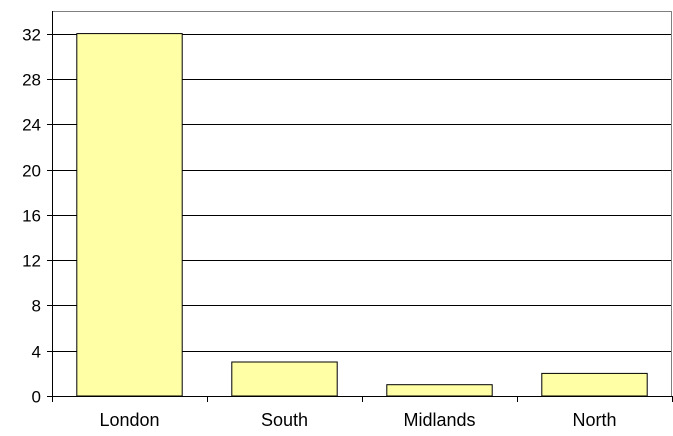 The image size is (673, 436). I want to click on y-tick-label: 16, so click(31, 216).